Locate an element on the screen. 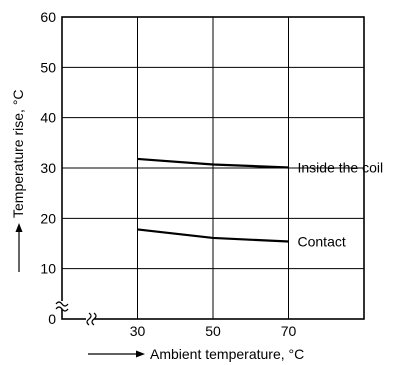 This screenshot has width=394, height=365. series-line-contact is located at coordinates (213, 235).